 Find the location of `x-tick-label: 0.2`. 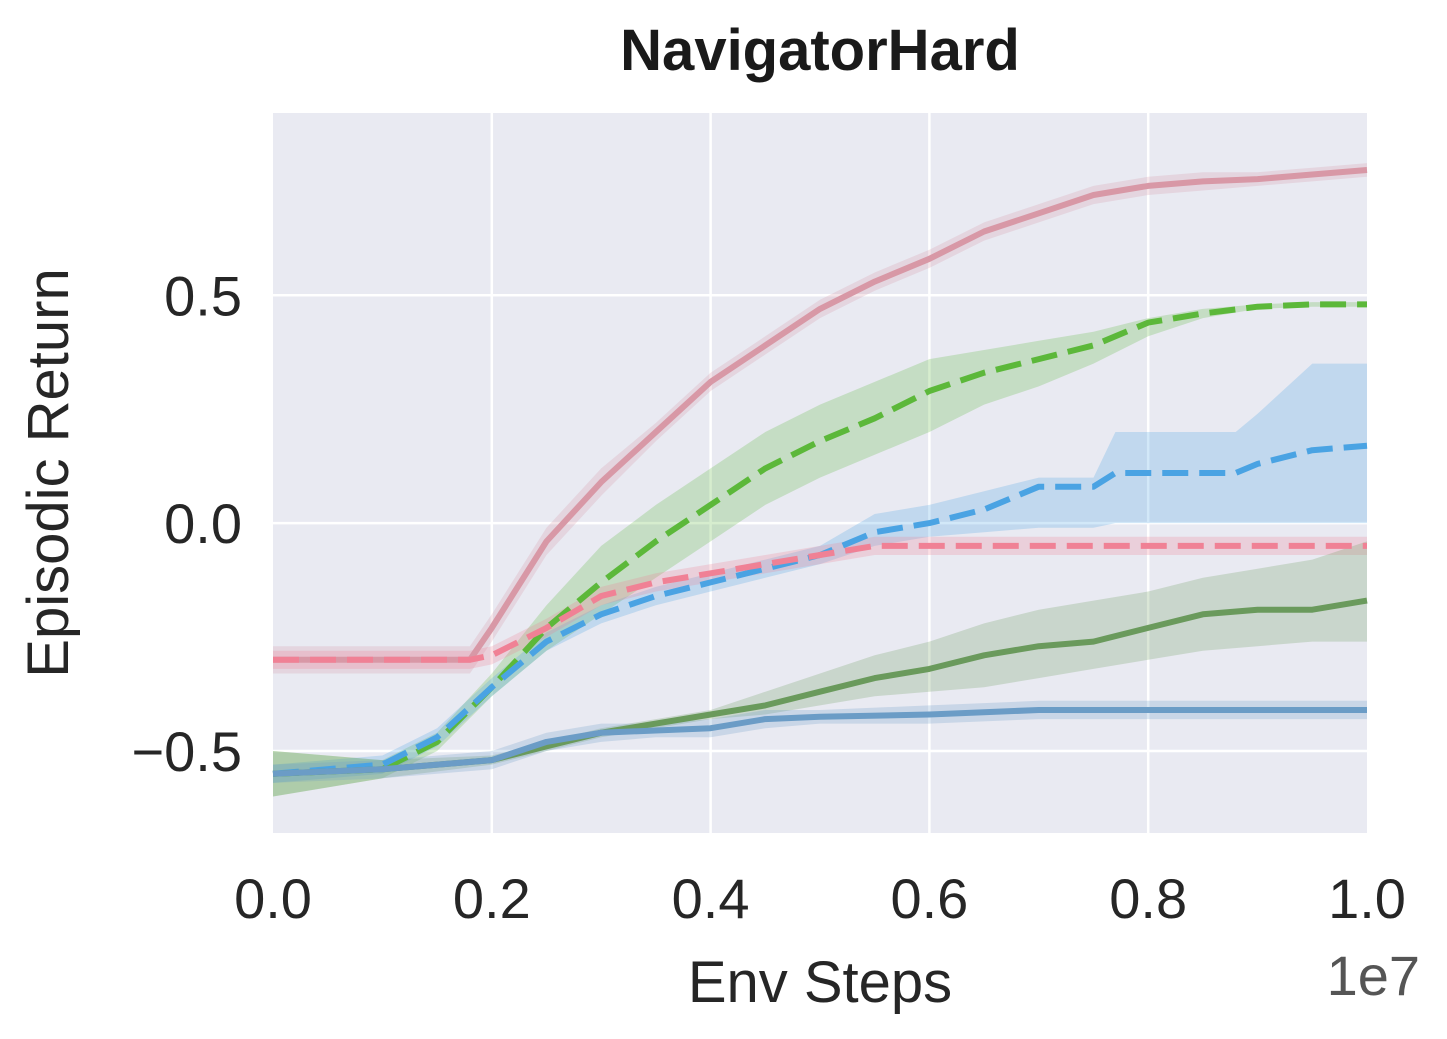

x-tick-label: 0.2 is located at coordinates (492, 898).